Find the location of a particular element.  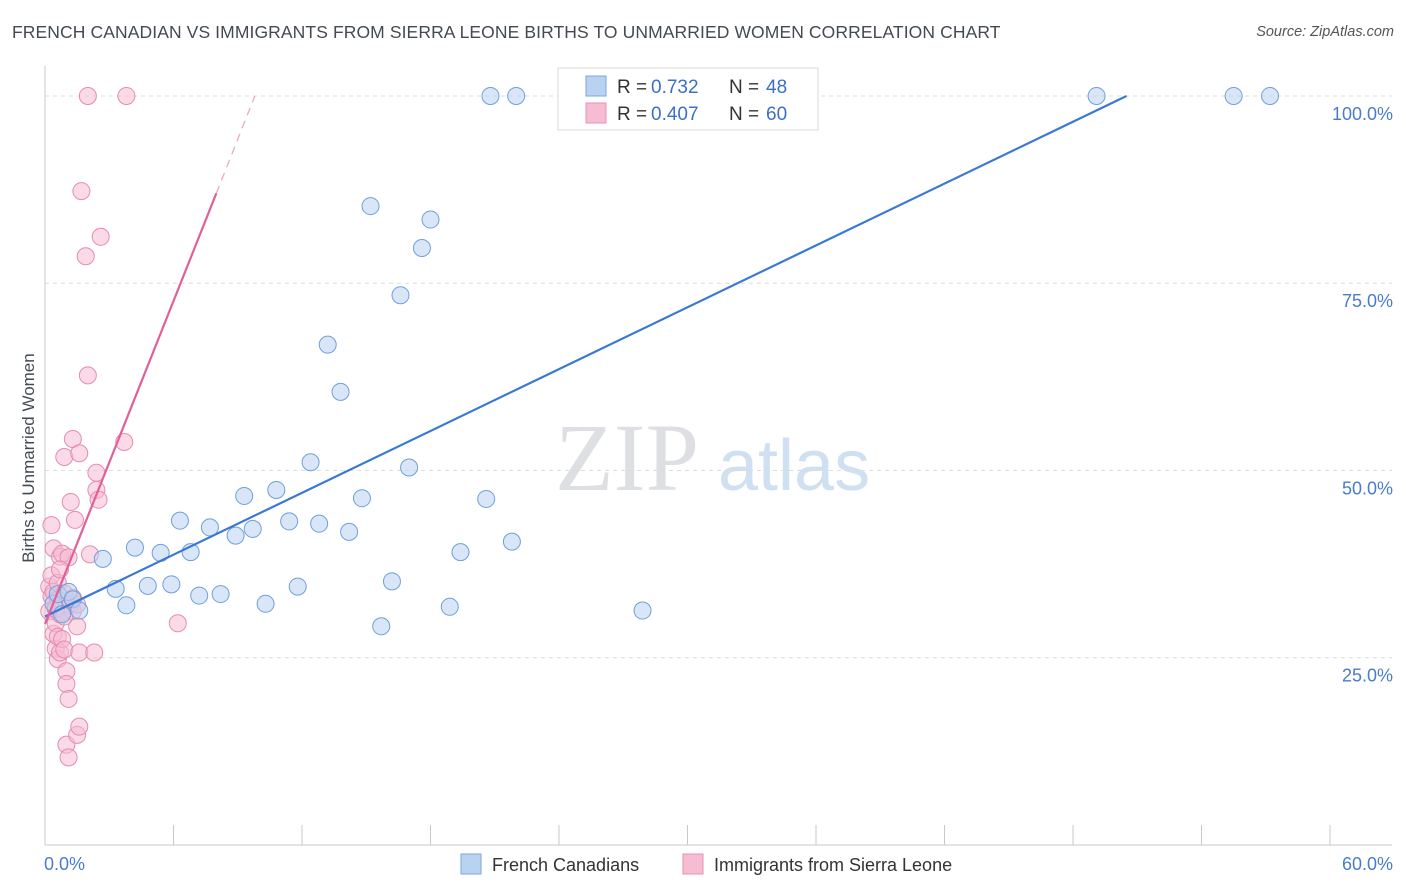

trend-line-sierra-leone is located at coordinates (130, 408).